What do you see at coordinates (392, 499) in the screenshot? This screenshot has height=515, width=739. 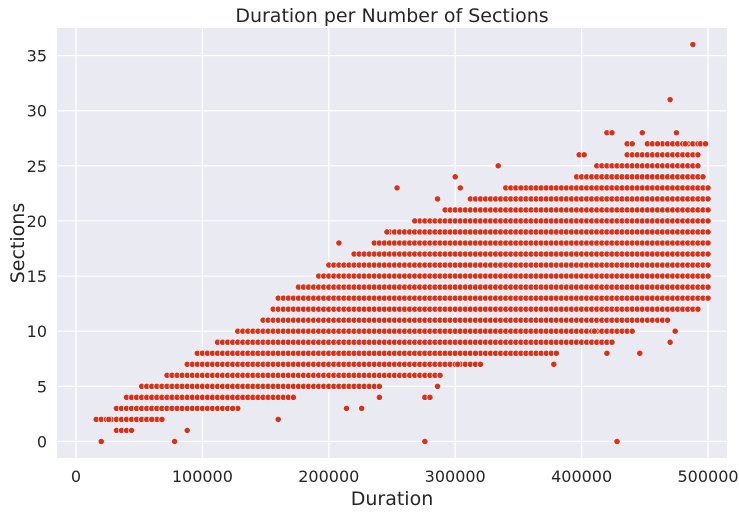 I see `x-axis-label: Duration` at bounding box center [392, 499].